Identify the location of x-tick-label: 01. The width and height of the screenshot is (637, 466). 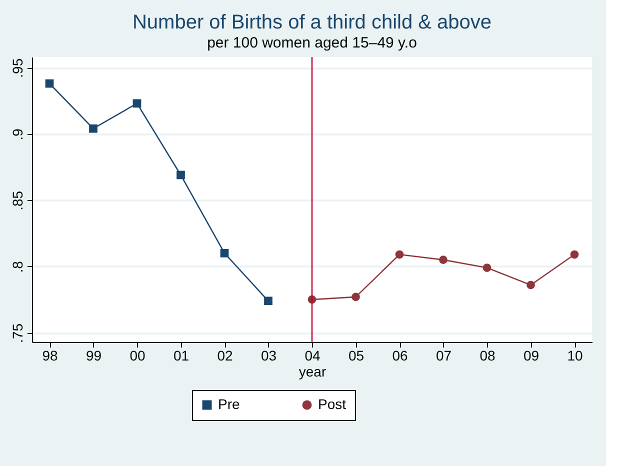
(181, 356).